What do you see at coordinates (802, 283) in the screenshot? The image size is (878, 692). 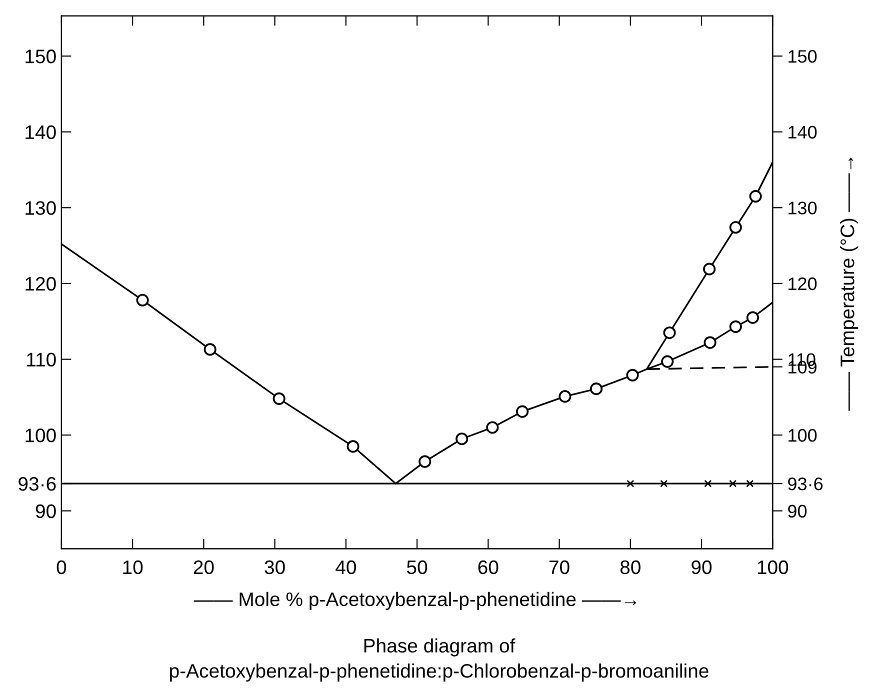 I see `y2-tick-label: 120` at bounding box center [802, 283].